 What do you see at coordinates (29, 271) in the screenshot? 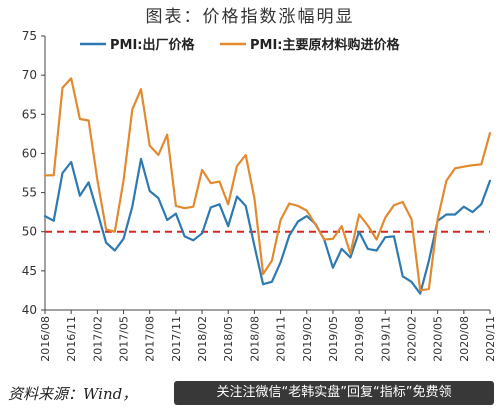
I see `y-tick-label: 45` at bounding box center [29, 271].